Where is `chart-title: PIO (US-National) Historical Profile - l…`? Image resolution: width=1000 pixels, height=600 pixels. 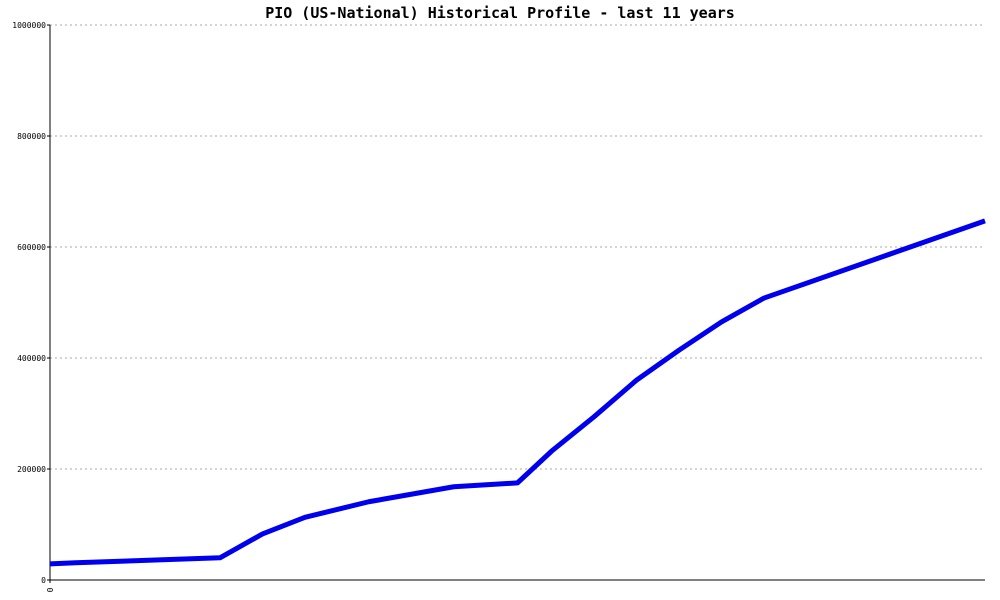 chart-title: PIO (US-National) Historical Profile - l… is located at coordinates (500, 13).